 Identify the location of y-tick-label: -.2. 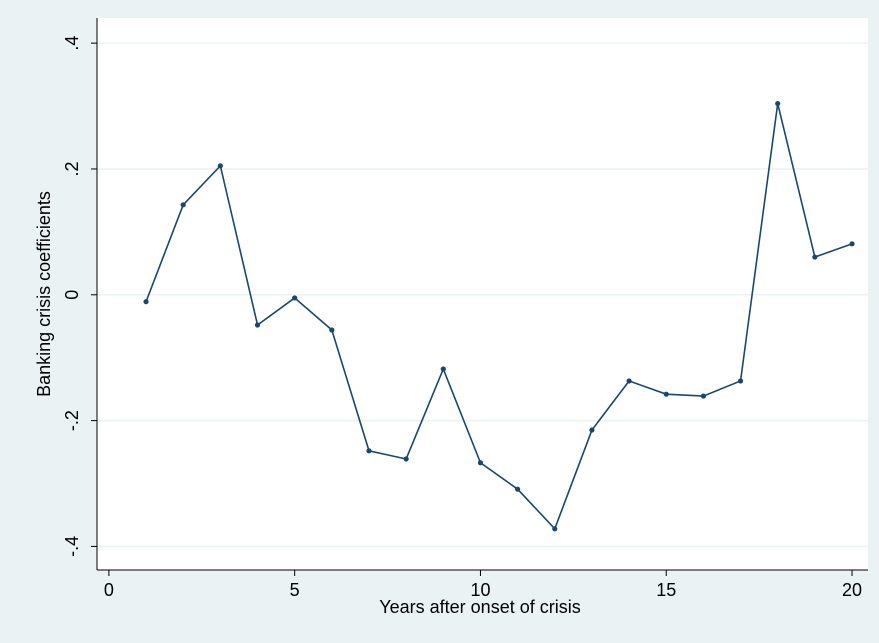
(72, 420).